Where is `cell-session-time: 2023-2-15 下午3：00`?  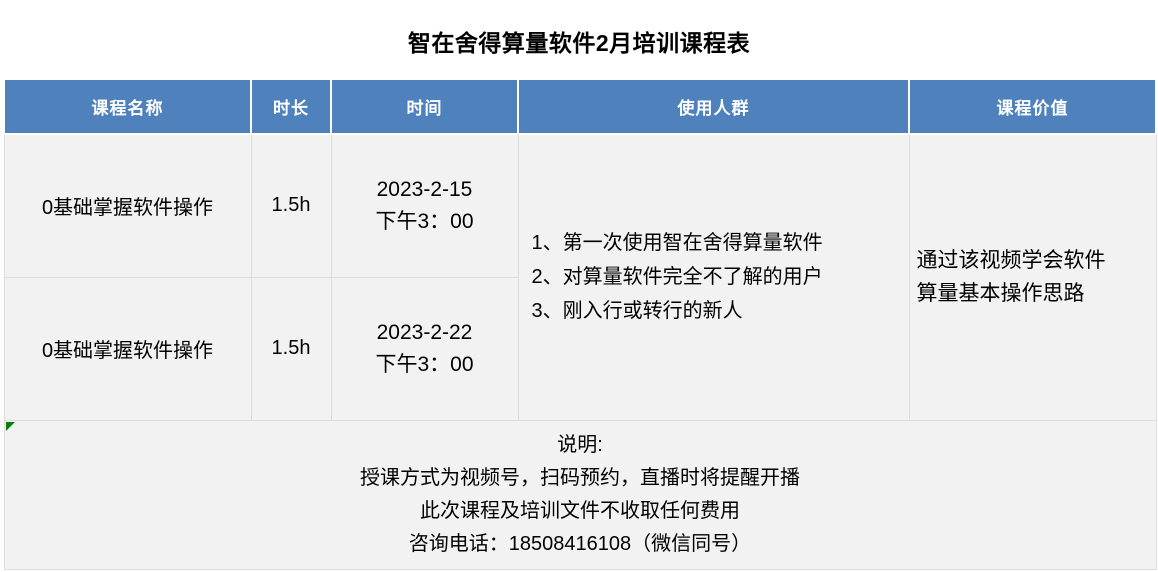 cell-session-time: 2023-2-15 下午3：00 is located at coordinates (424, 205).